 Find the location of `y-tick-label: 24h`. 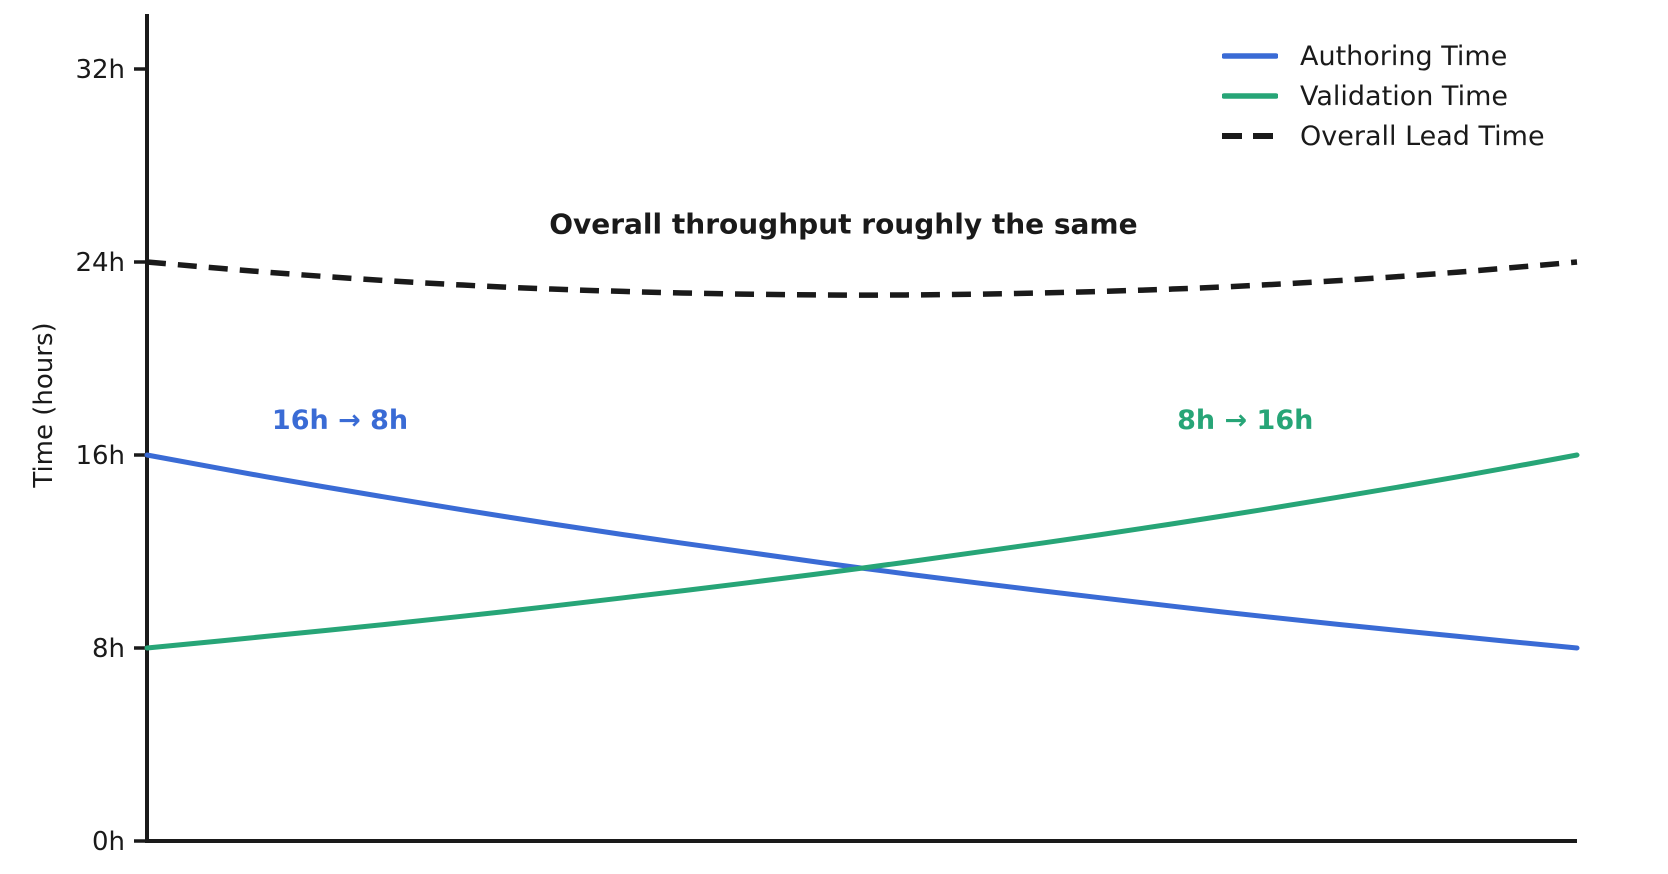

y-tick-label: 24h is located at coordinates (100, 263).